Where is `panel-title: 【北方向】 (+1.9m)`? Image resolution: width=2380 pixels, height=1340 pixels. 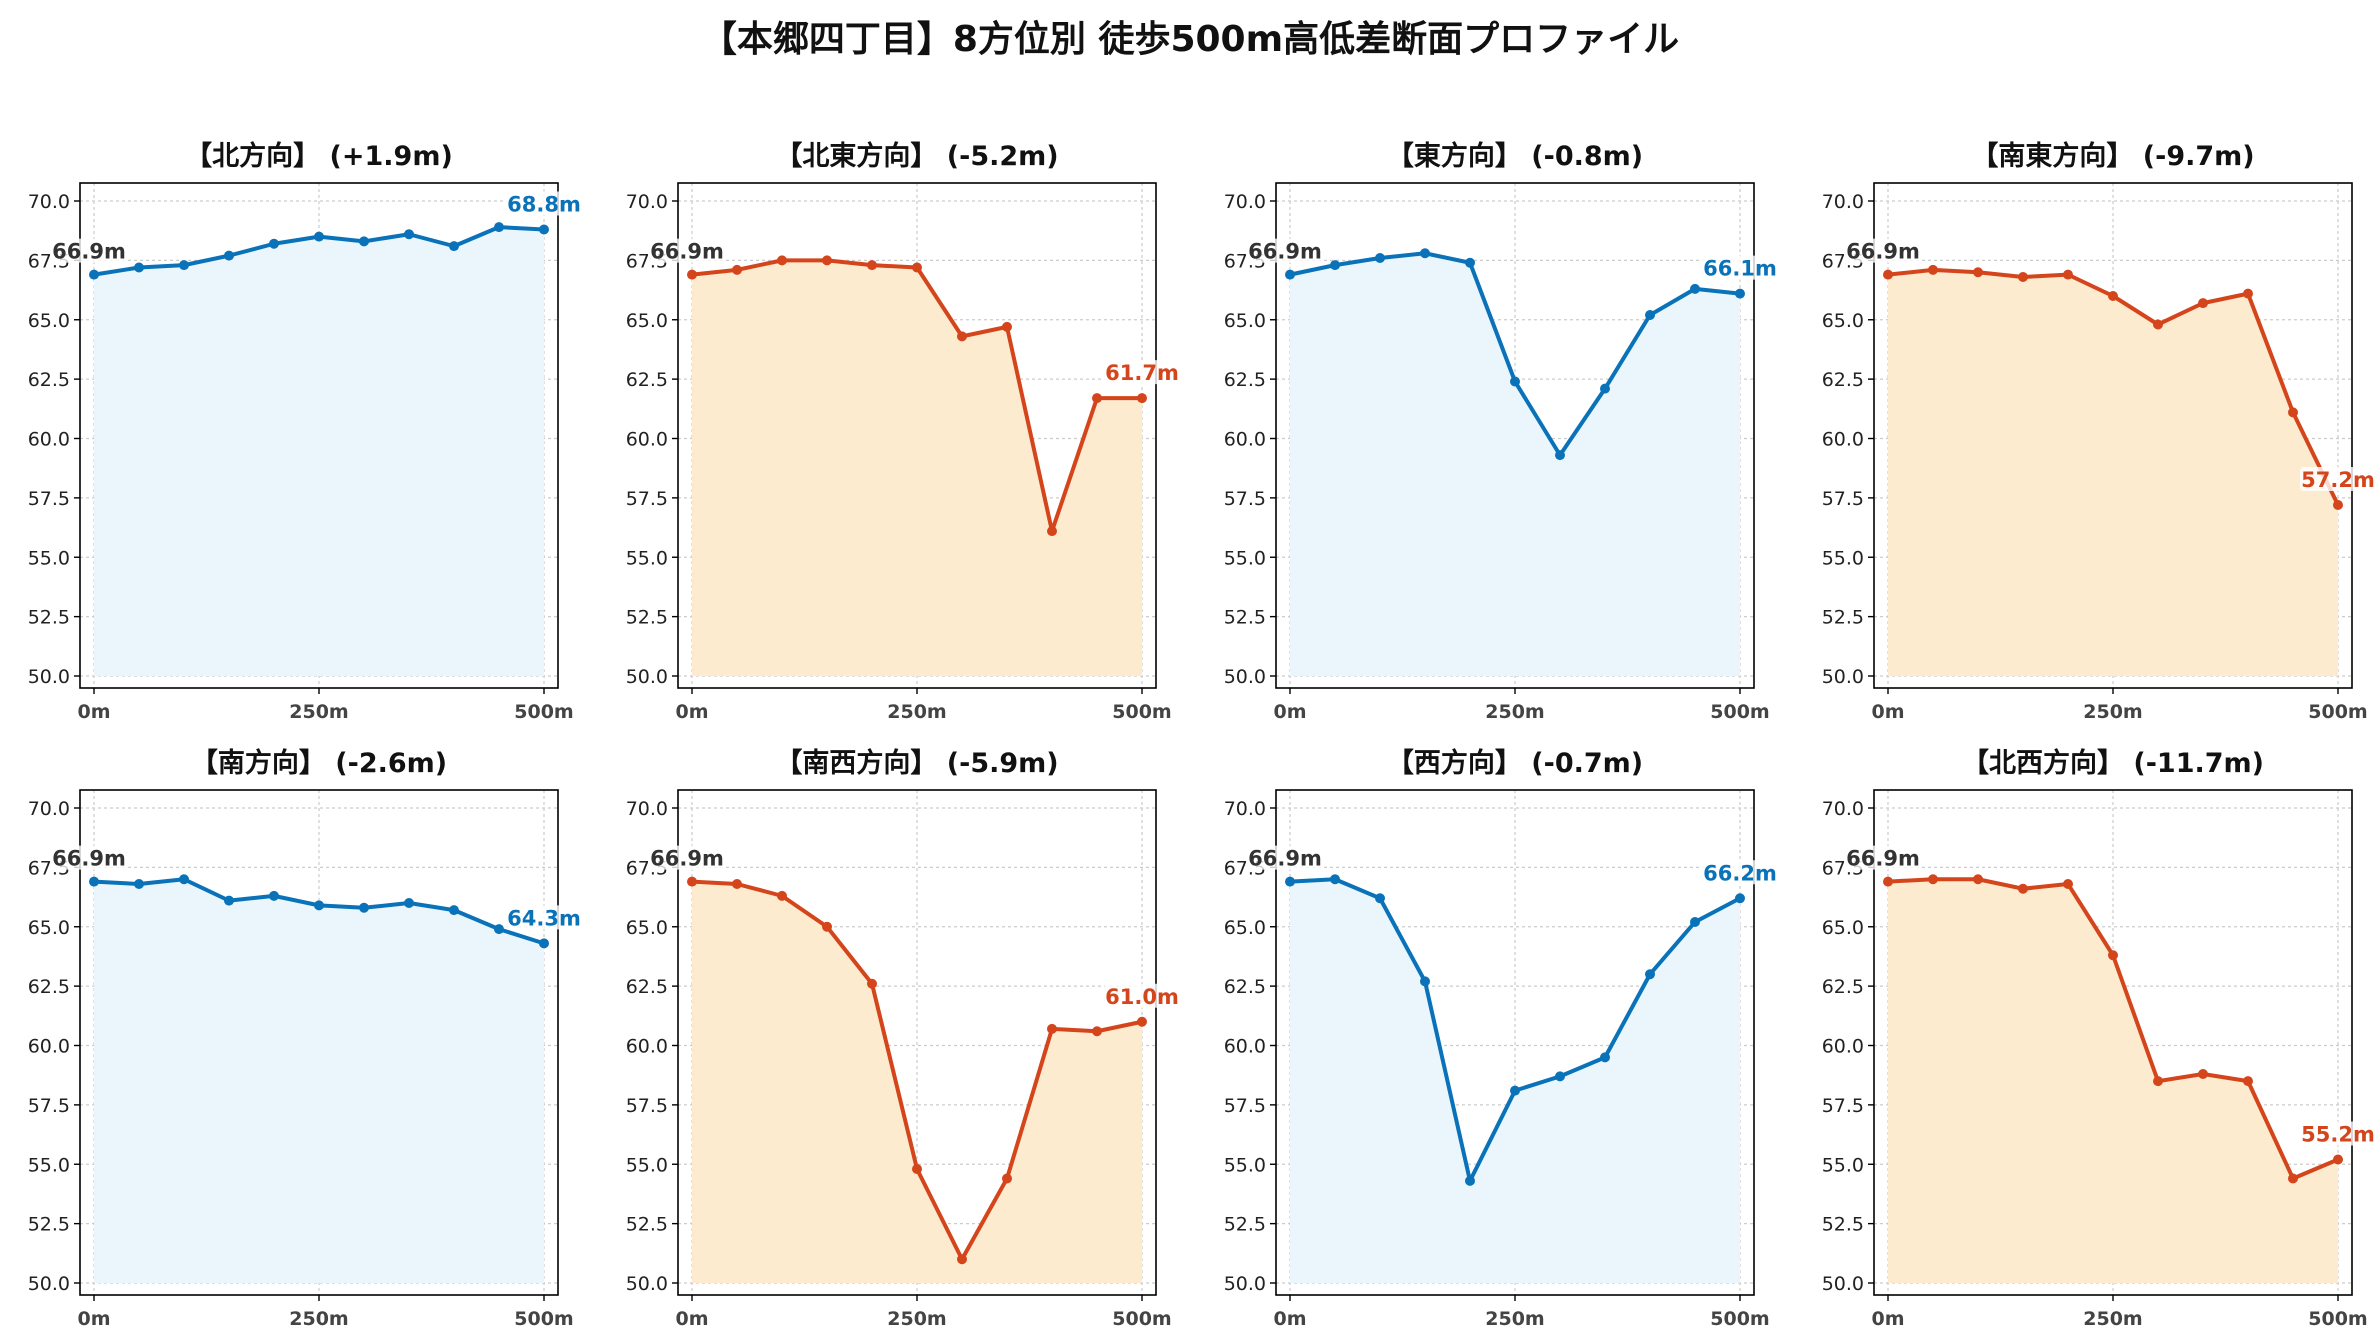
panel-title: 【北方向】 (+1.9m) is located at coordinates (319, 156).